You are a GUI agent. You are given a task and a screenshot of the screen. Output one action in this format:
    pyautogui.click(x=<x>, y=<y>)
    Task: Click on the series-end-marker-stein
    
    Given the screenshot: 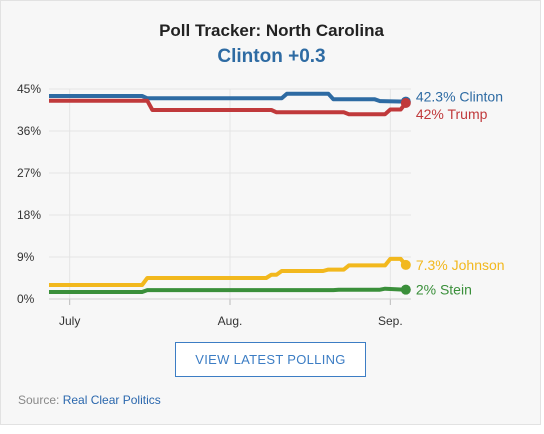 What is the action you would take?
    pyautogui.click(x=405, y=289)
    